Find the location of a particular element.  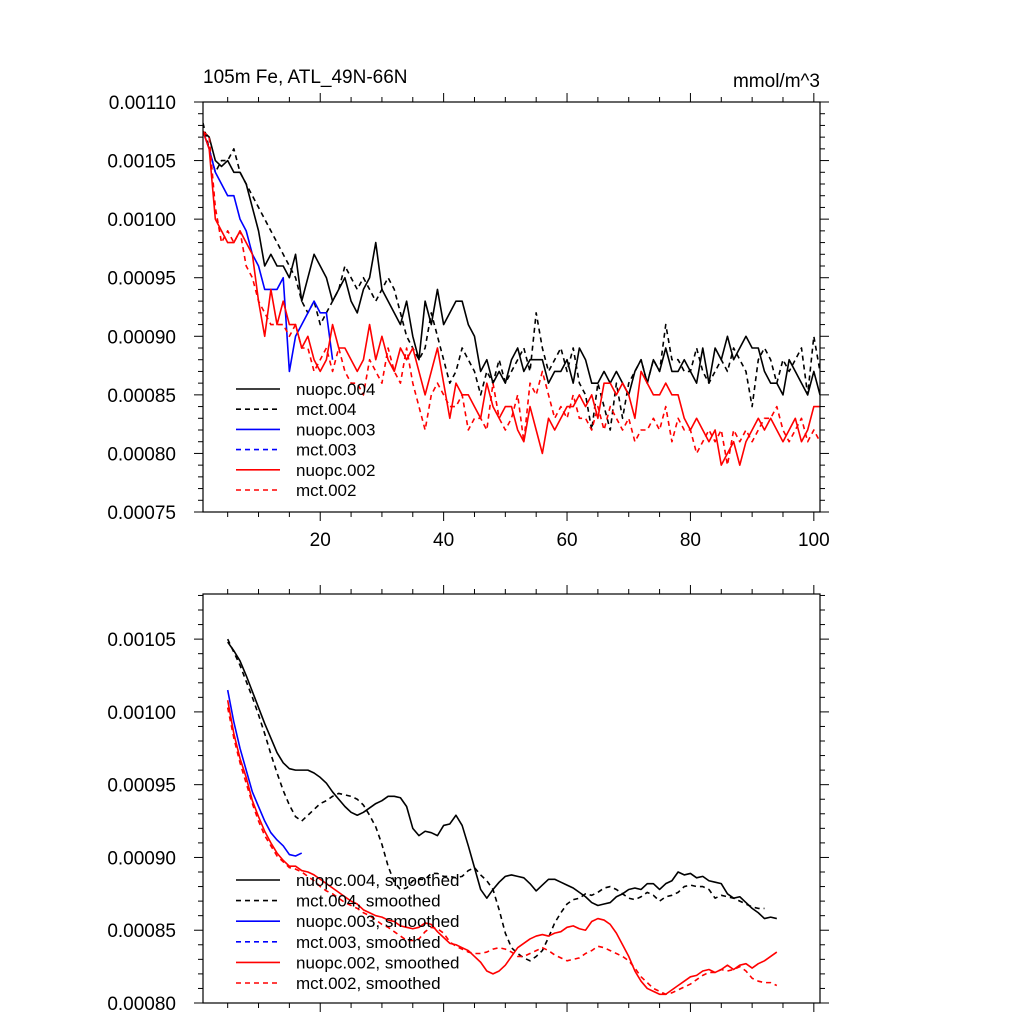

bottom-y-tick-label: 0.00095 is located at coordinates (141, 786).